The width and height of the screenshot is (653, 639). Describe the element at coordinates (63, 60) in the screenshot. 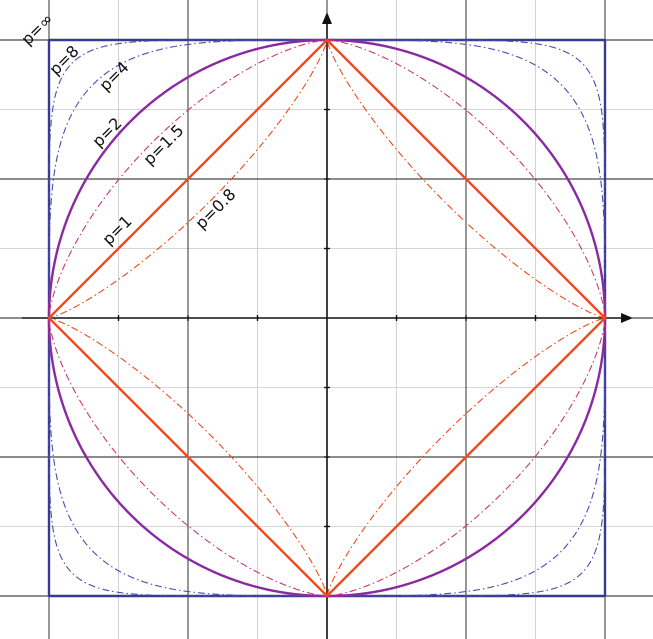

I see `label-p8: p=8` at that location.